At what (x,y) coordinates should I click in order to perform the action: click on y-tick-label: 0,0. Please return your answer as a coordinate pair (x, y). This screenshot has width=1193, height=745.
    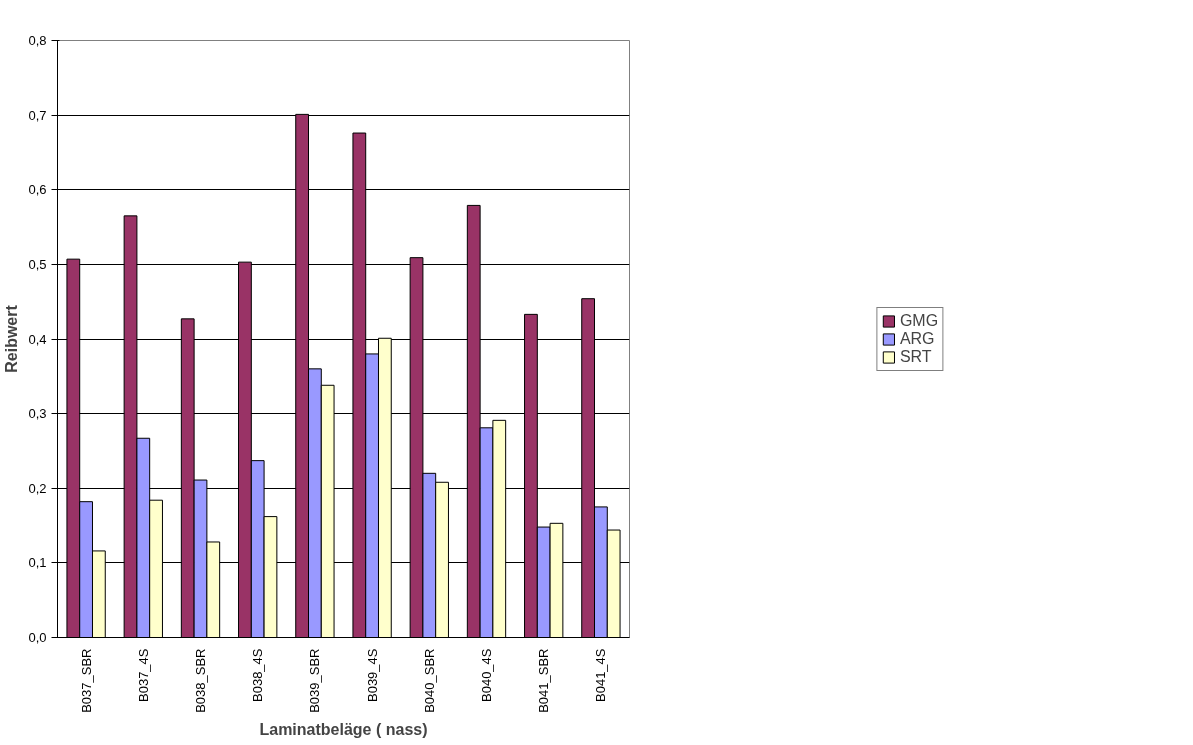
    Looking at the image, I should click on (37, 637).